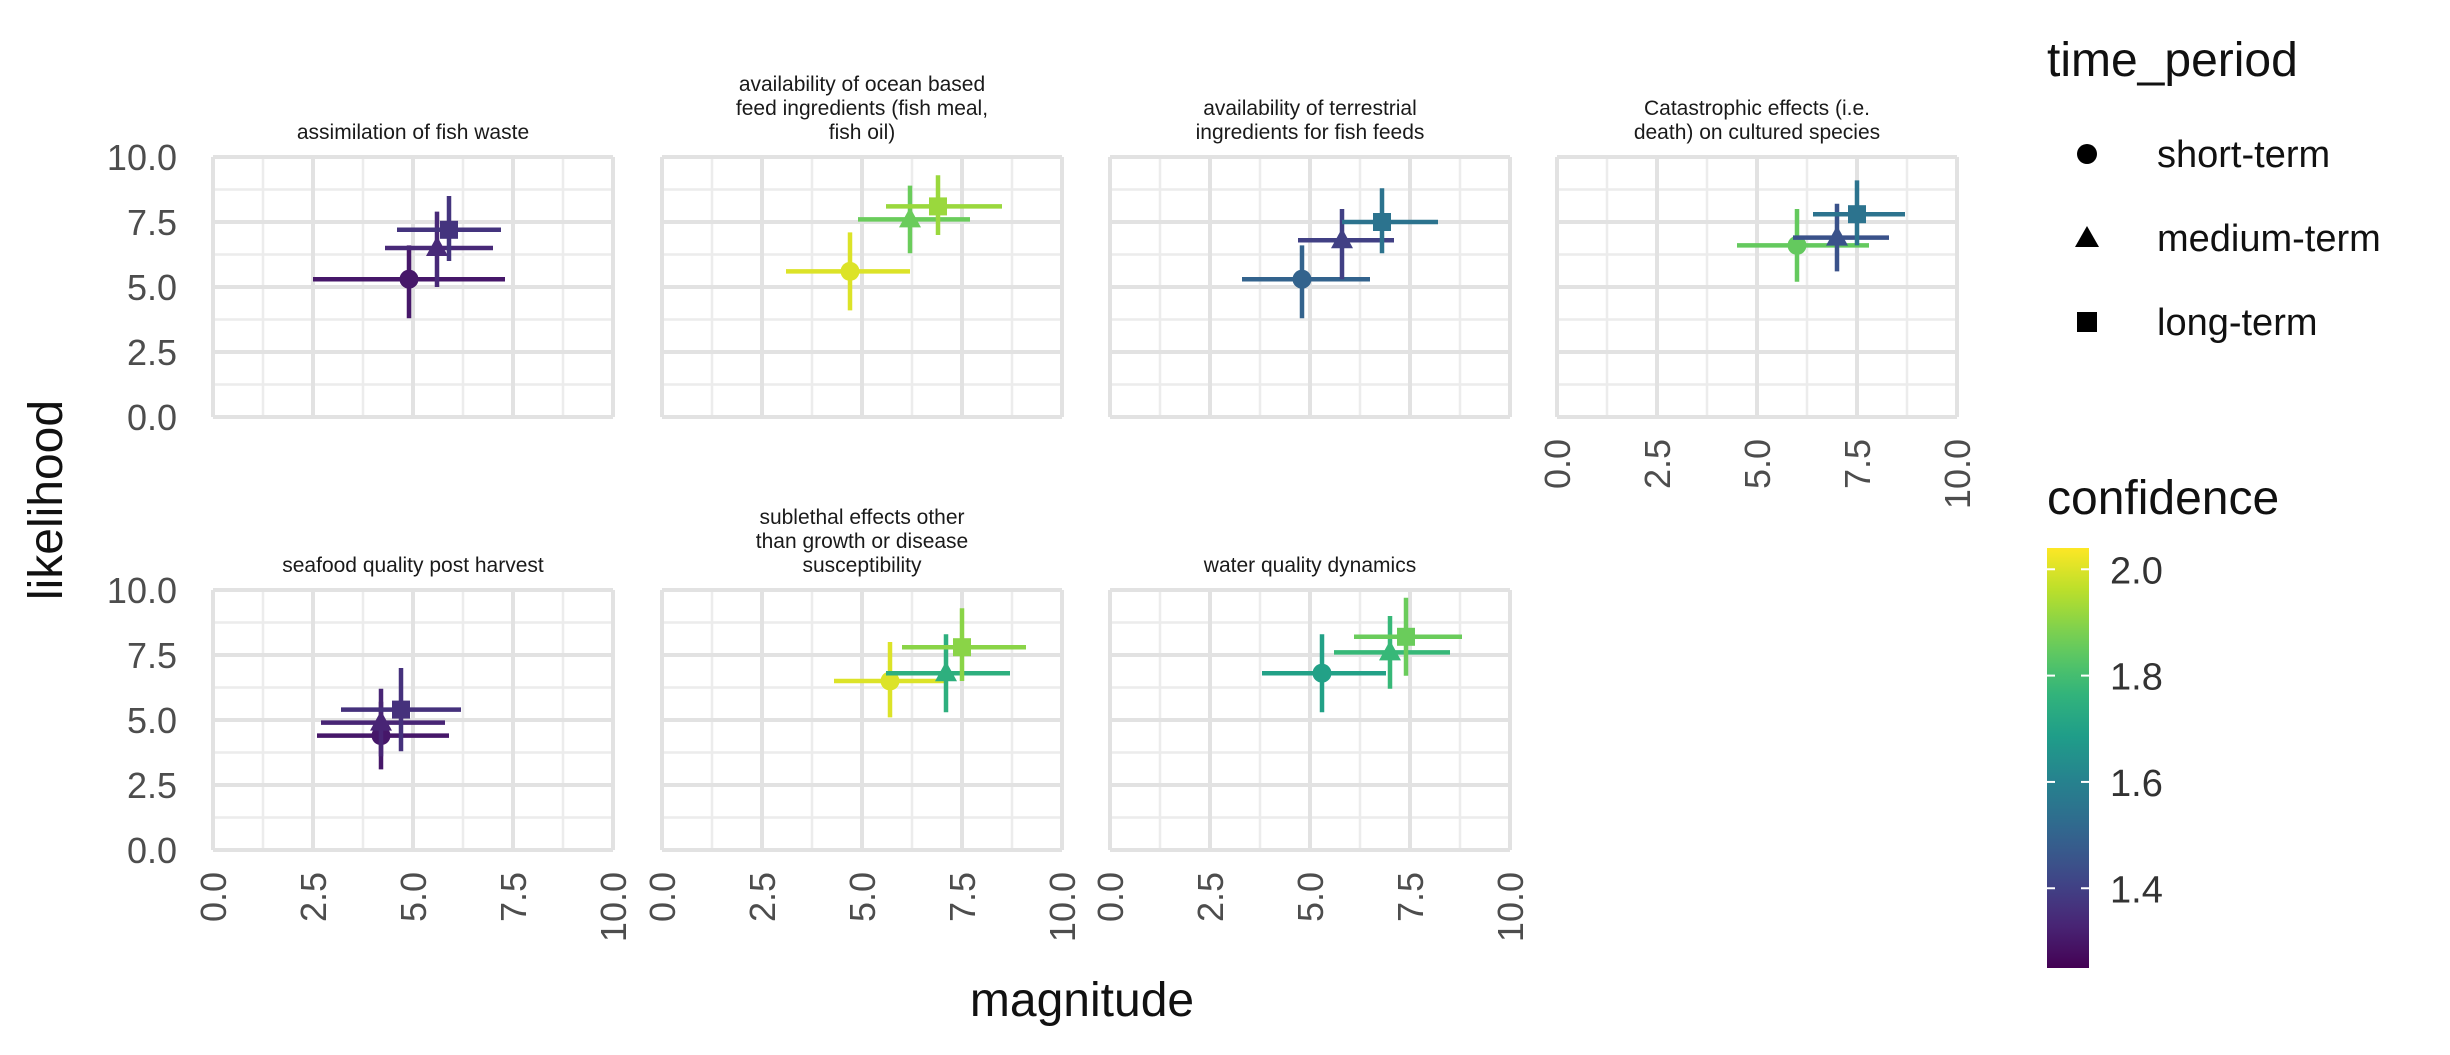 The width and height of the screenshot is (2450, 1055). What do you see at coordinates (2087, 154) in the screenshot?
I see `legend-key-circle` at bounding box center [2087, 154].